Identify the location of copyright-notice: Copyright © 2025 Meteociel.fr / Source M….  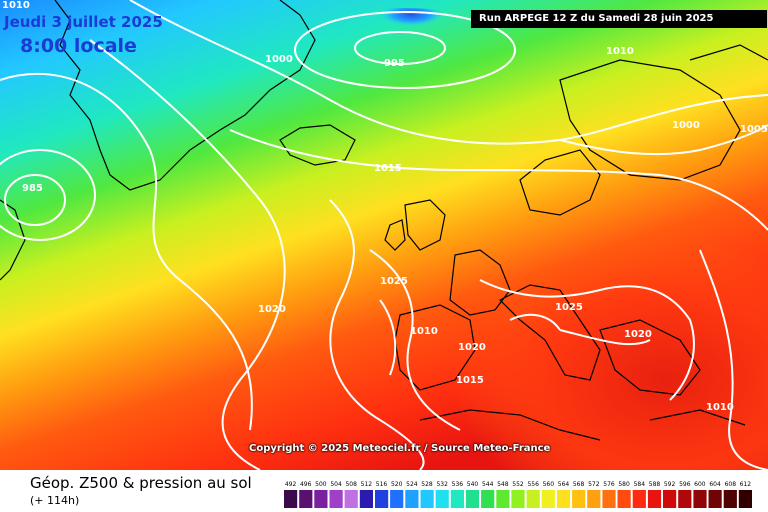
(400, 448).